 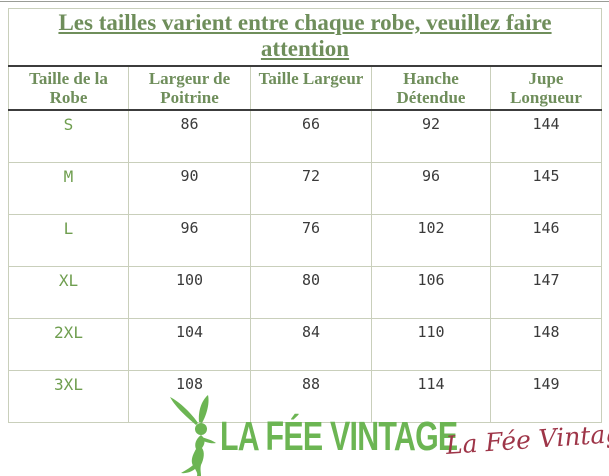 I want to click on value-cell: 100, so click(x=189, y=292).